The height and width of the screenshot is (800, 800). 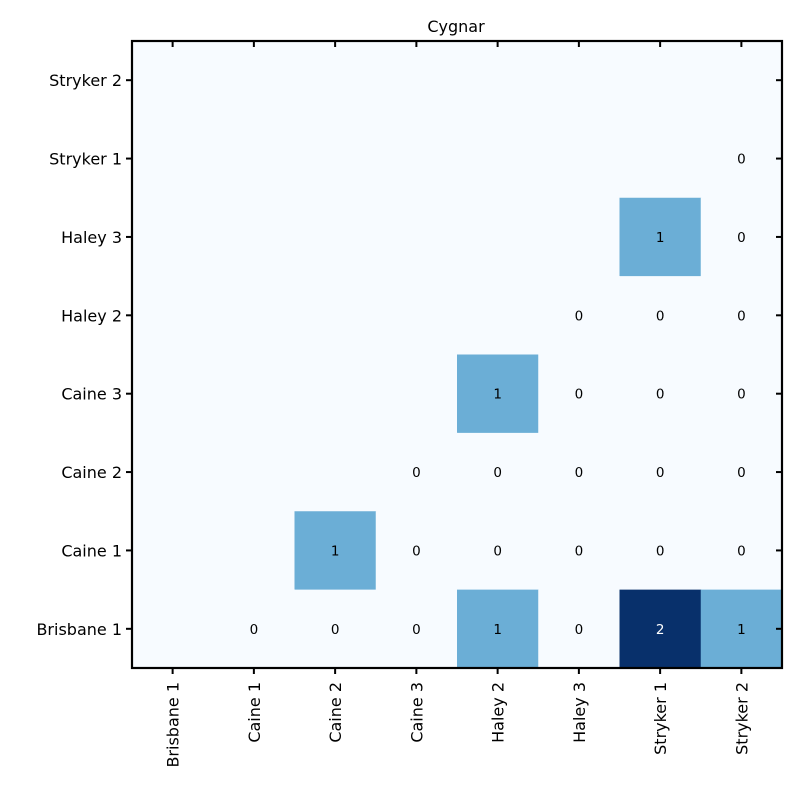 I want to click on x-tick-label: Brisbane 1, so click(x=173, y=725).